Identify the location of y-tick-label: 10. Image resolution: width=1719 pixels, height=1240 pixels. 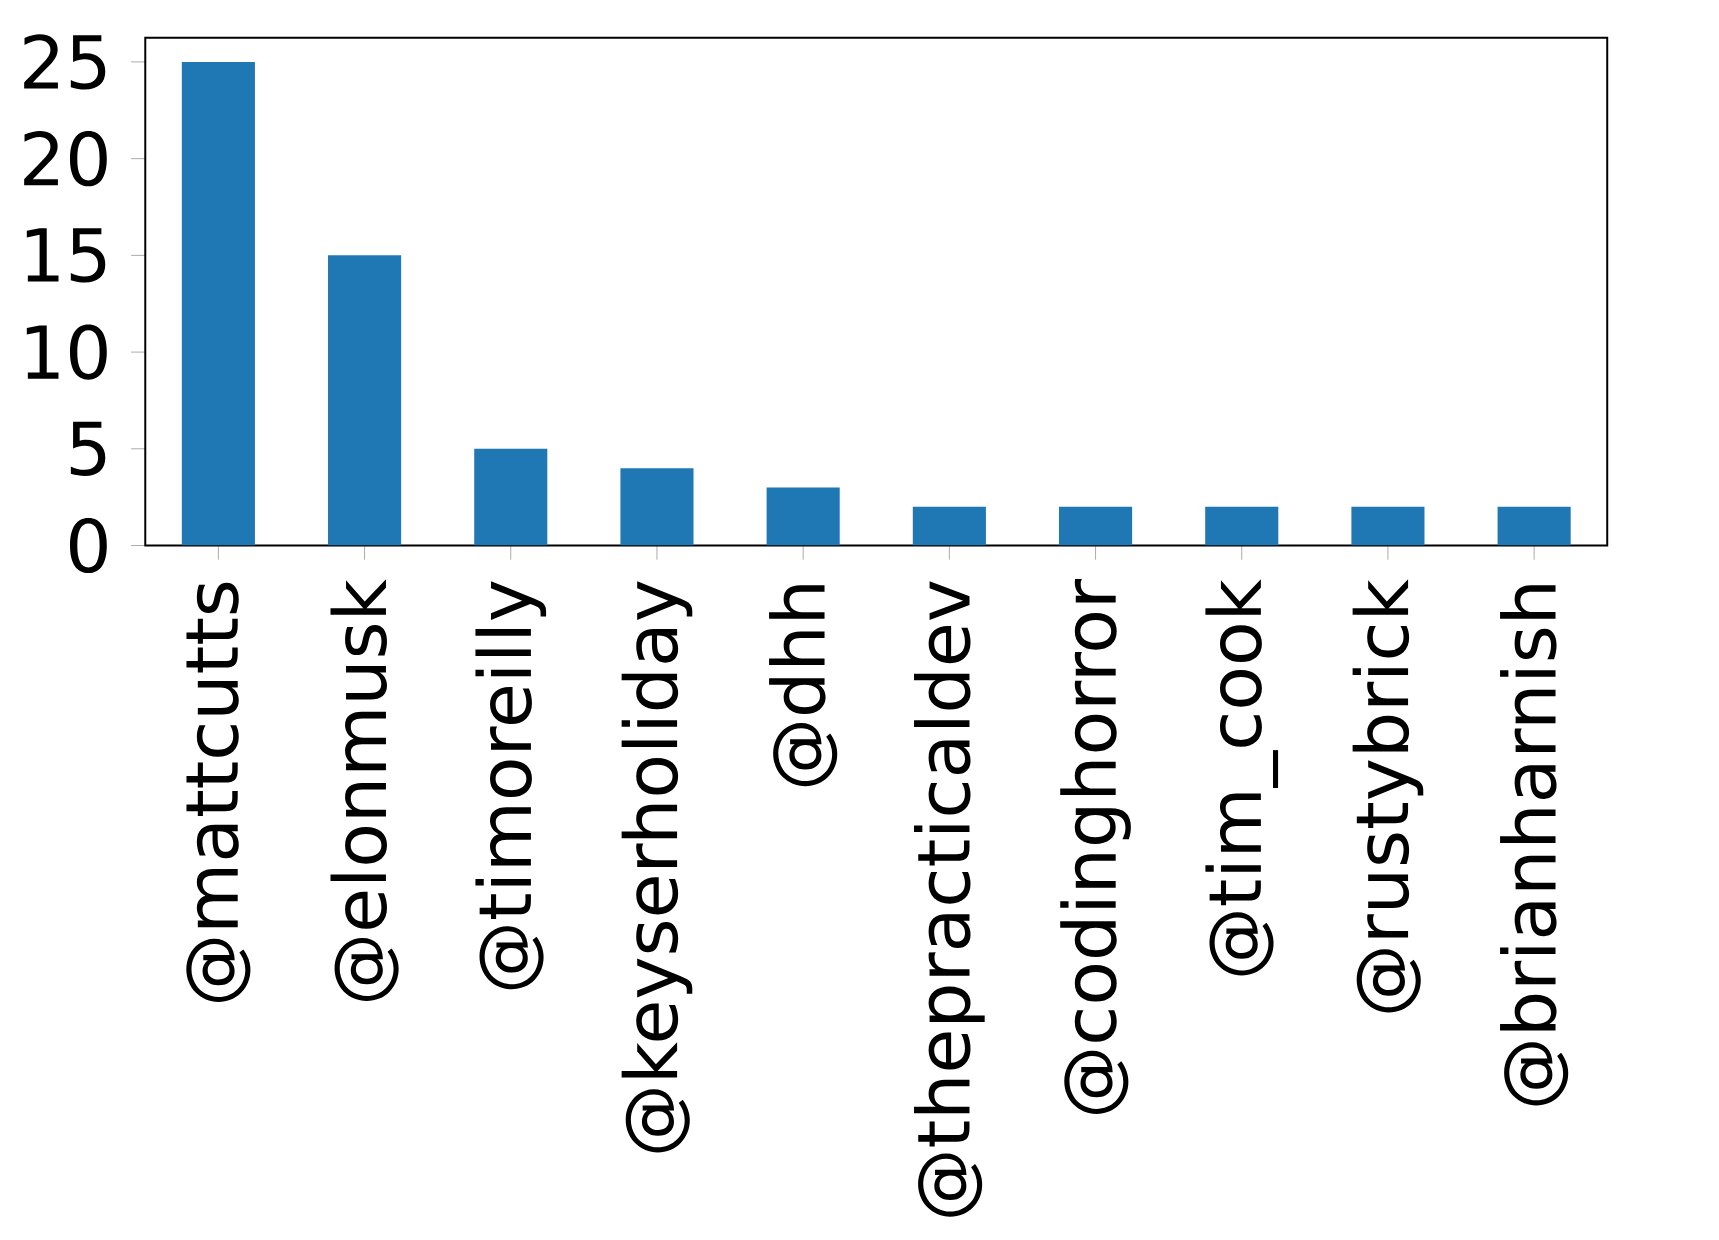
(66, 352).